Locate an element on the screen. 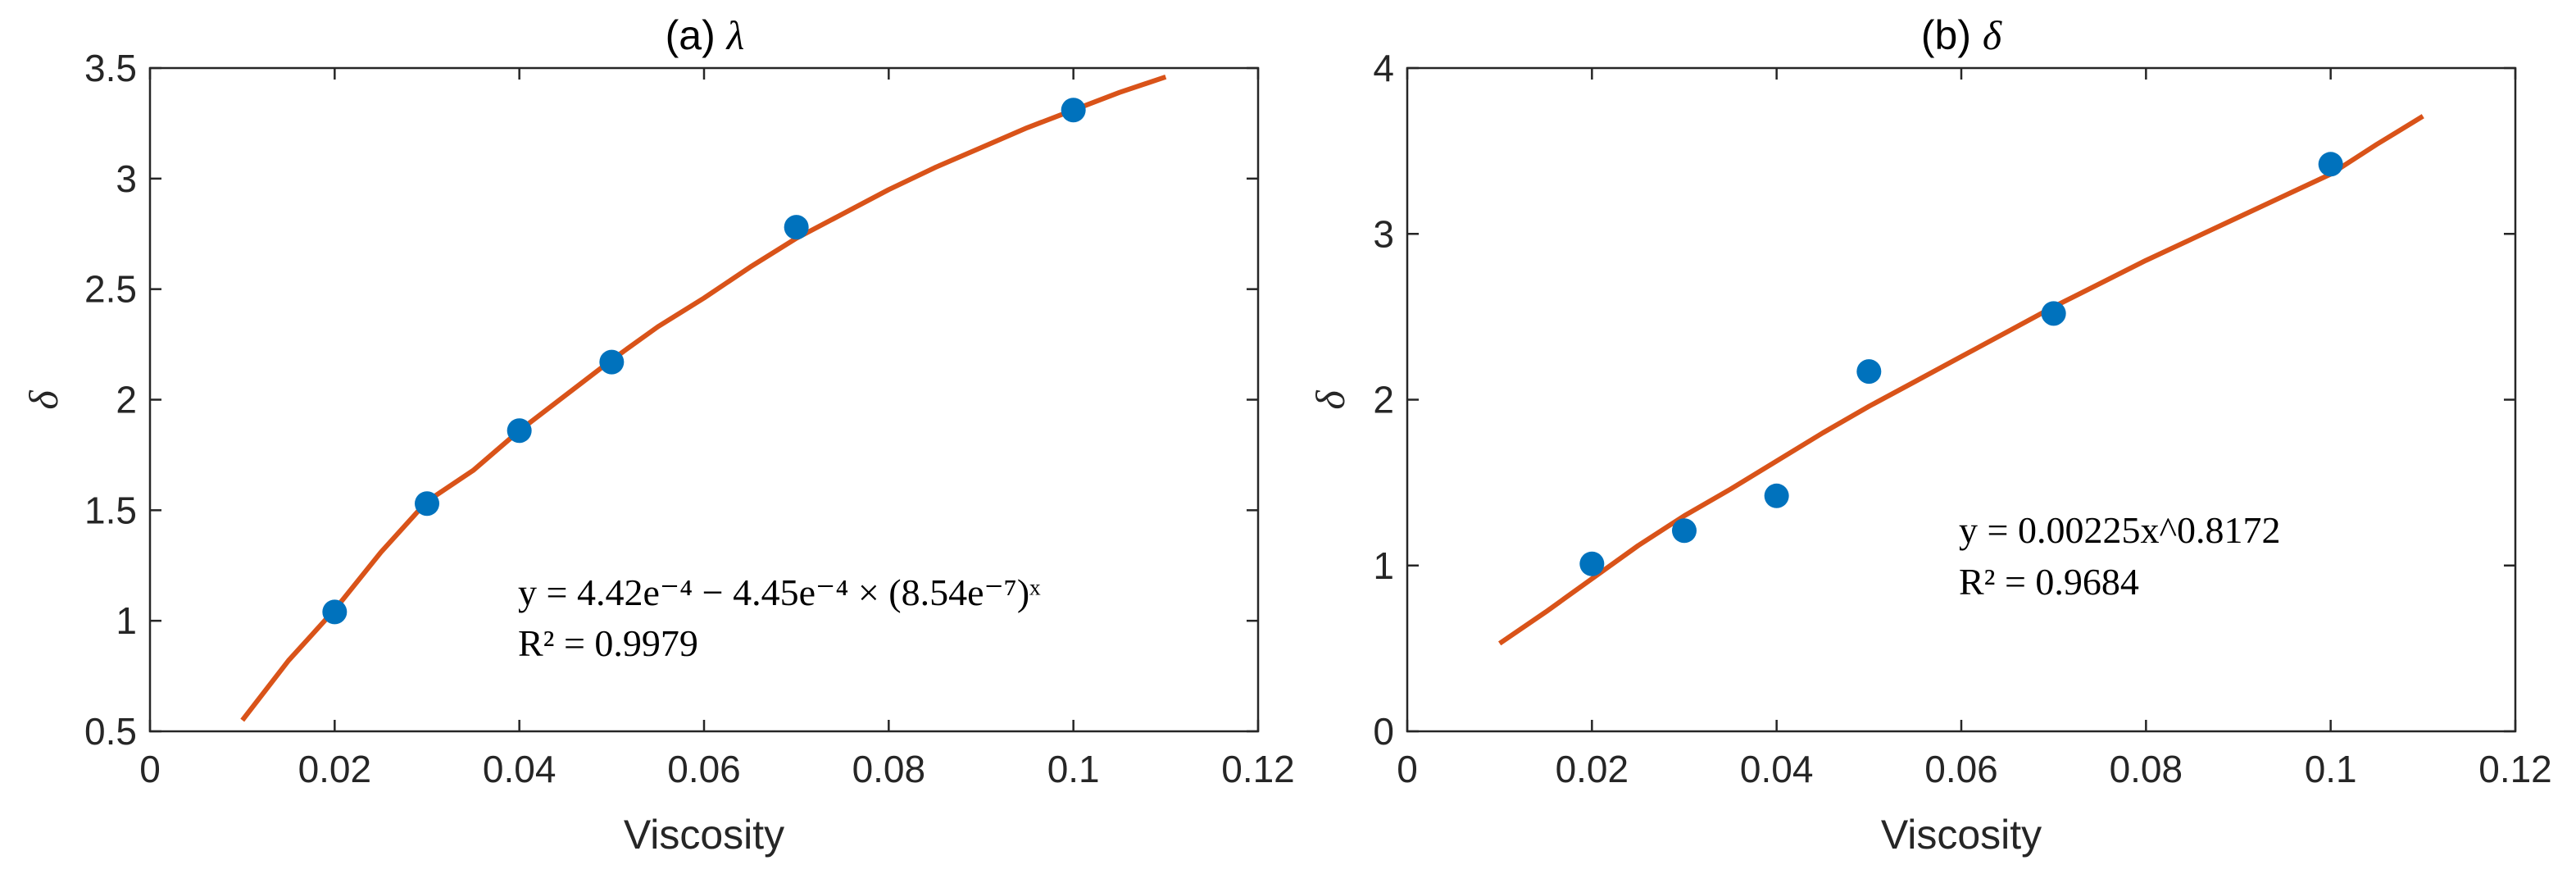 The image size is (2576, 883). x-axis-label-a: Viscosity is located at coordinates (704, 835).